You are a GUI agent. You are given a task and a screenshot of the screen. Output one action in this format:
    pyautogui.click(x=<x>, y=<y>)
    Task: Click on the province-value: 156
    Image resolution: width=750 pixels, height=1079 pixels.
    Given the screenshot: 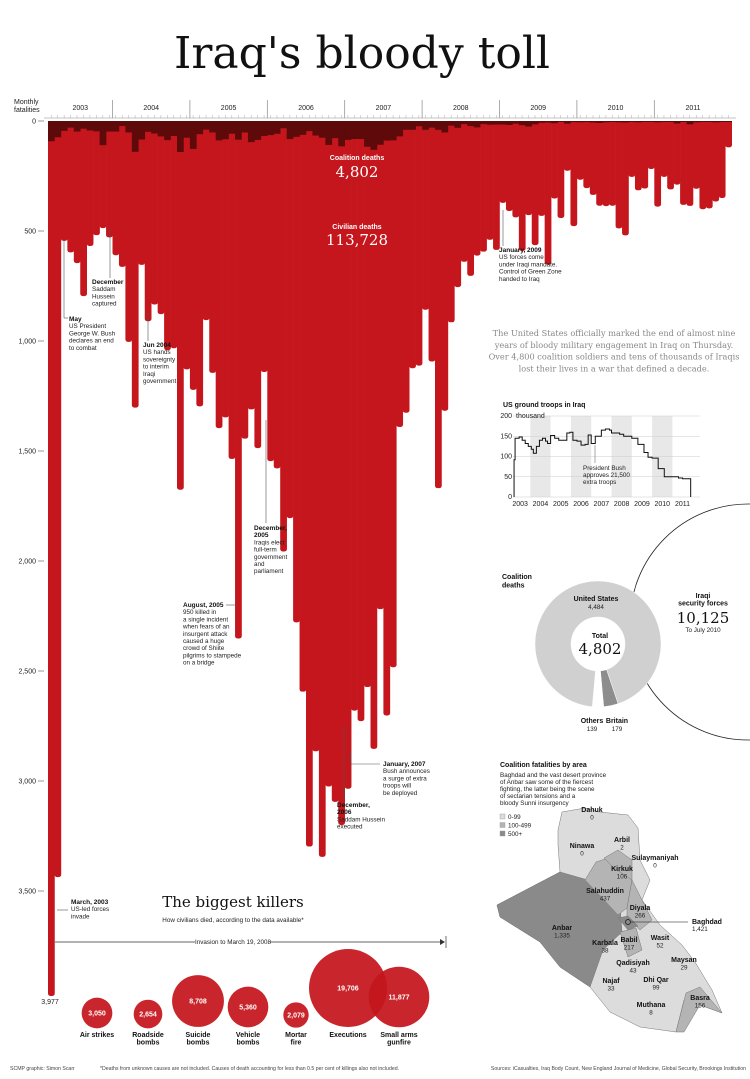 What is the action you would take?
    pyautogui.click(x=700, y=1006)
    